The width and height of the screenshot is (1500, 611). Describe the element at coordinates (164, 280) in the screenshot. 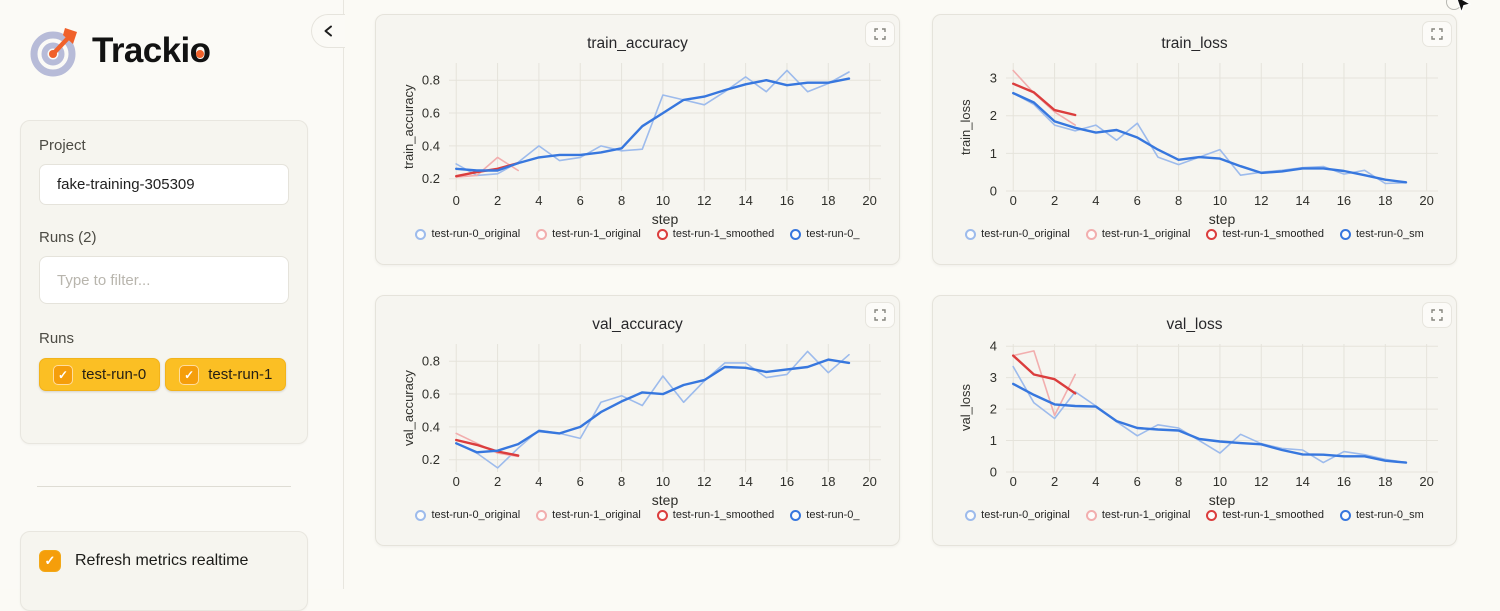

I see `runs-filter-input` at that location.